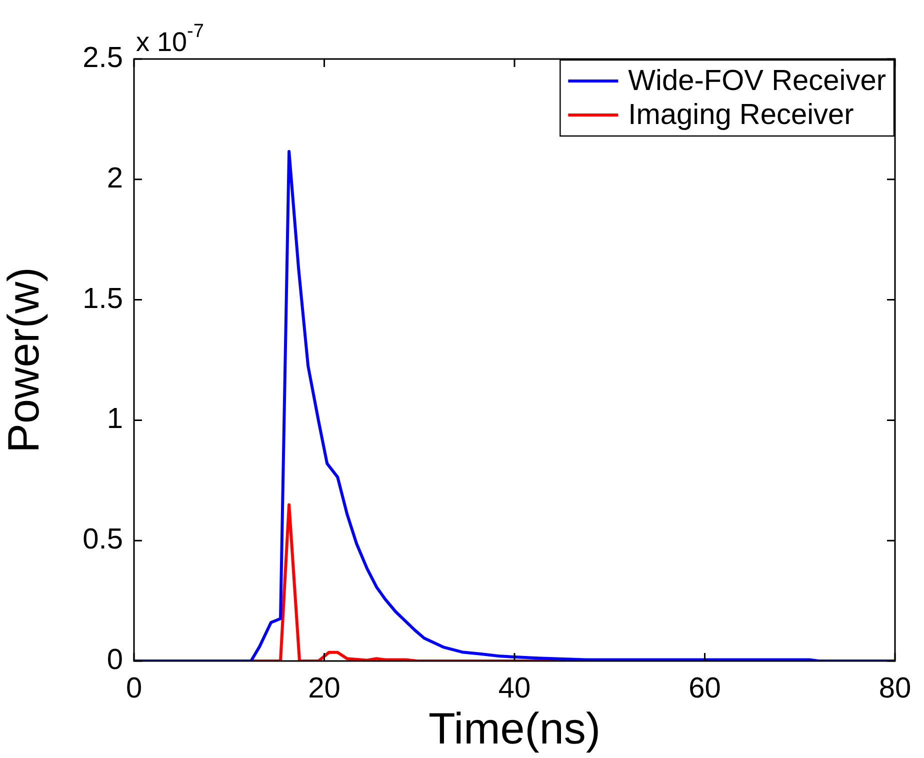  I want to click on y-axis-title: Power(w), so click(24, 360).